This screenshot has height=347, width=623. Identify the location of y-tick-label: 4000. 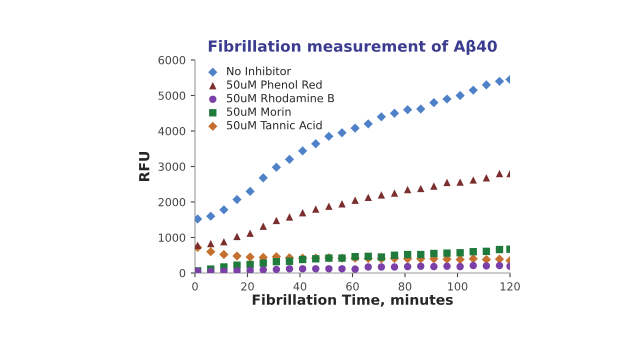
(172, 131).